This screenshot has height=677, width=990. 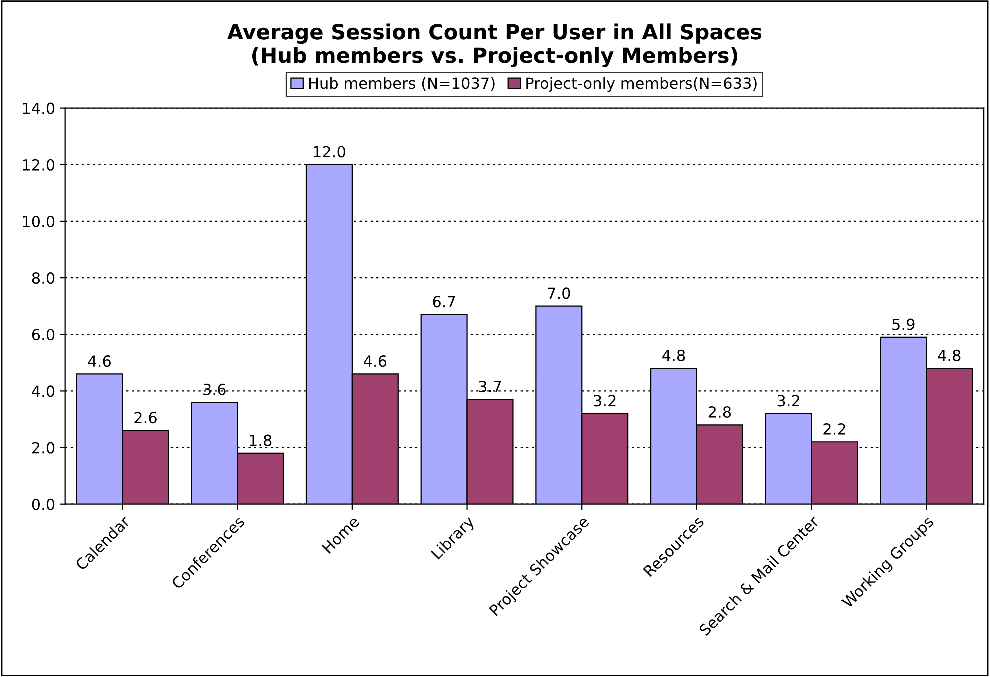 I want to click on legend-label: Hub members (N=1037), so click(x=402, y=84).